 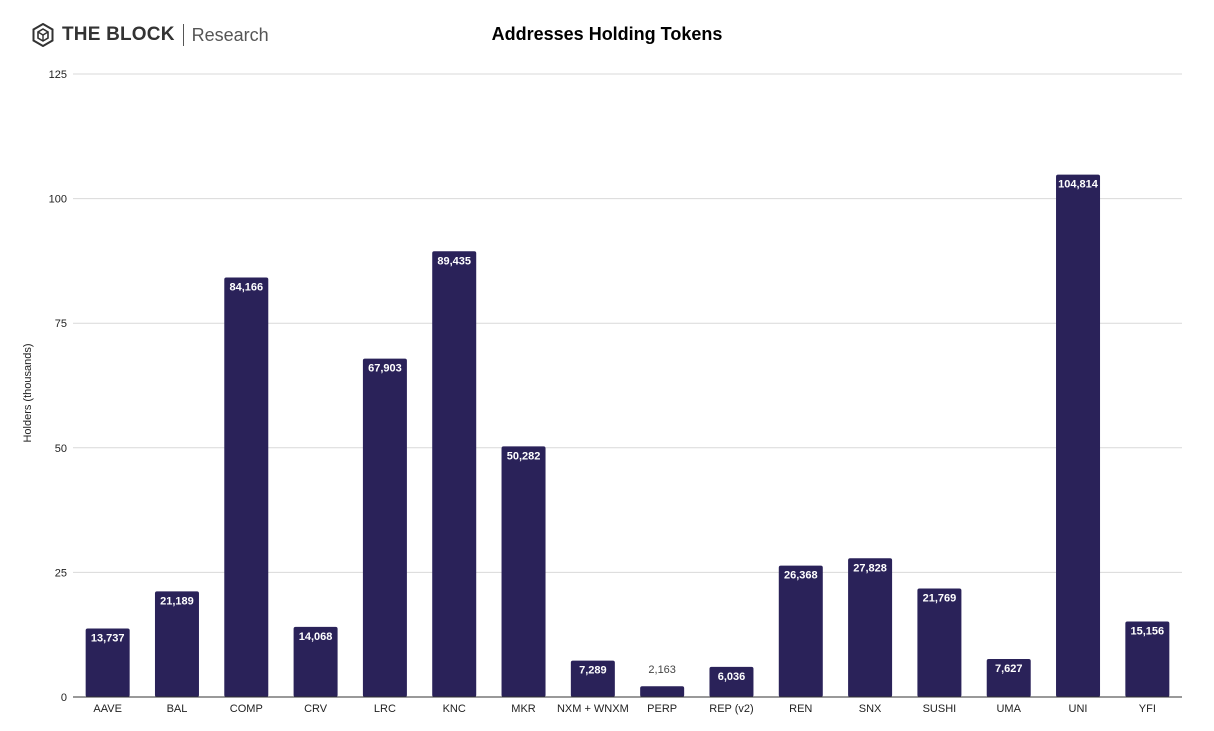 I want to click on x-tick-label: MKR, so click(x=523, y=709).